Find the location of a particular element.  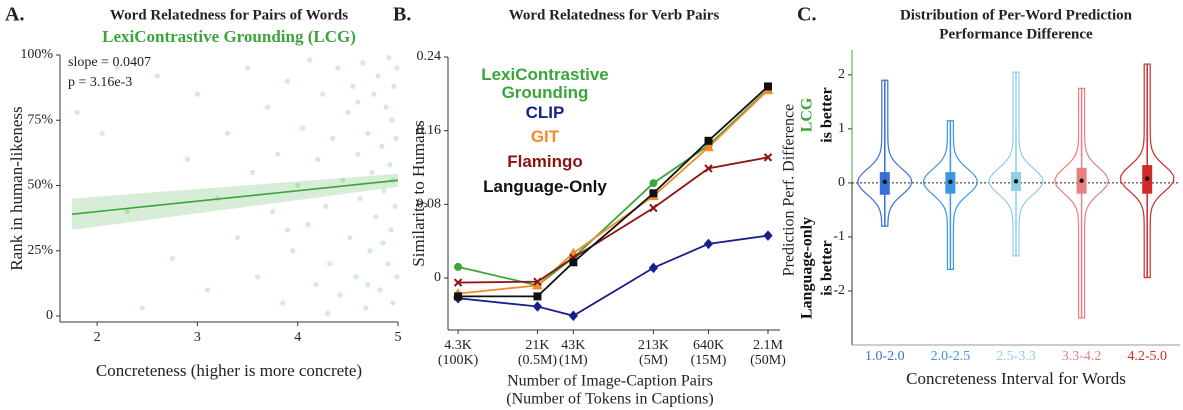

y-tick-label: -1 is located at coordinates (839, 236).